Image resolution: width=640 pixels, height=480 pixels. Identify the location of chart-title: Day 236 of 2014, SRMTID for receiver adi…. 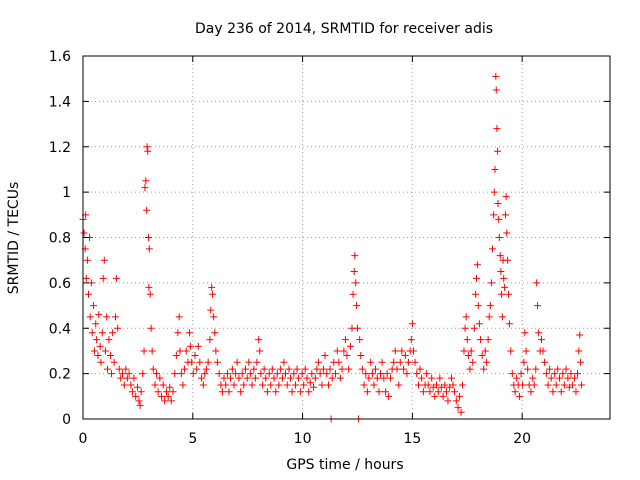
(344, 29).